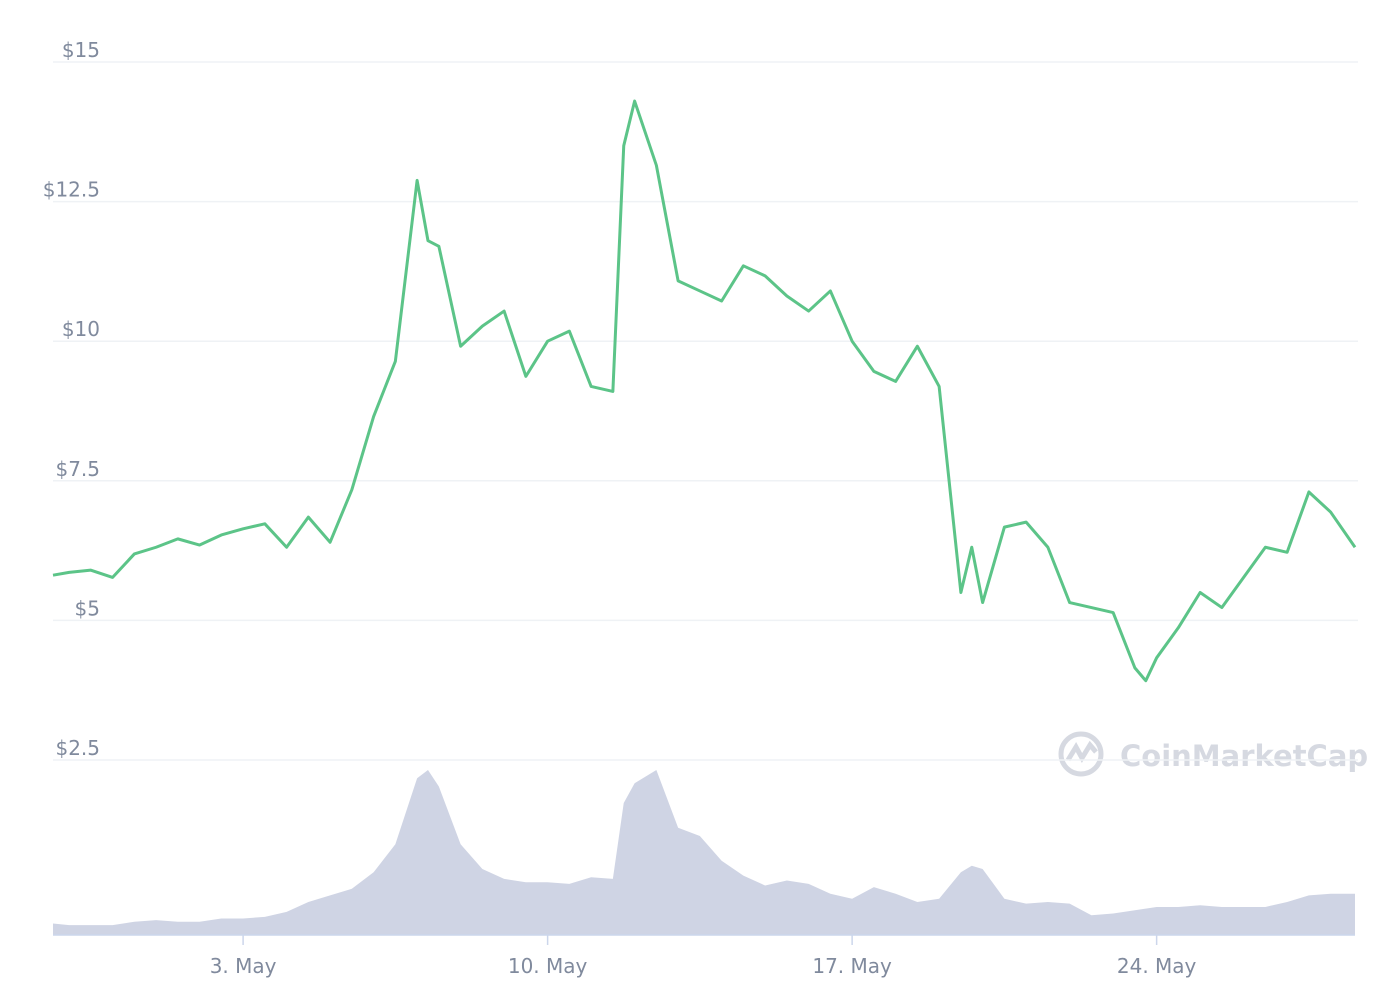  I want to click on y-tick-label: $2.5, so click(77, 748).